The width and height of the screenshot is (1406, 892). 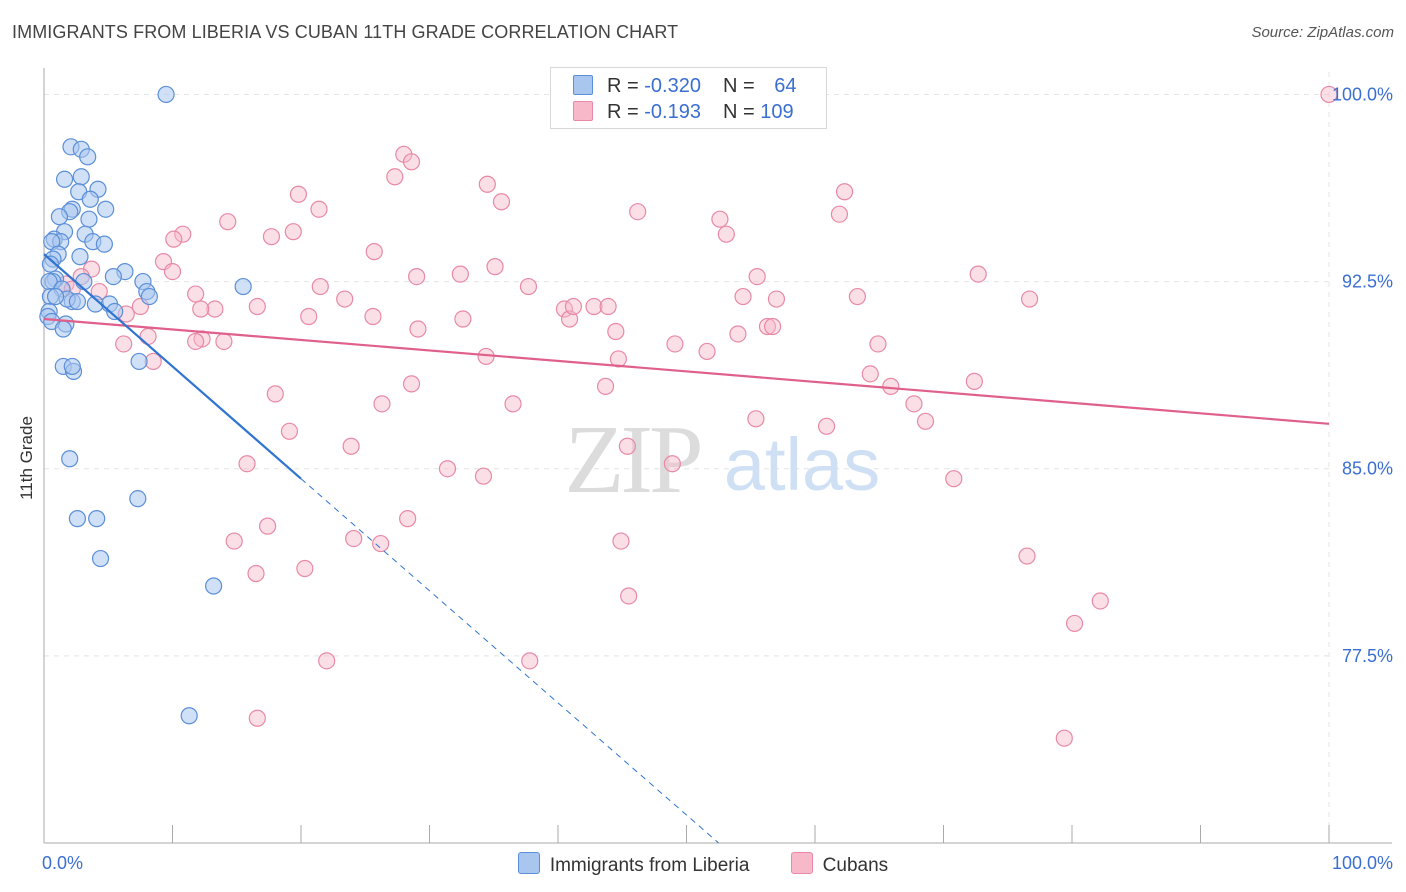 I want to click on liberia-trend-extension, so click(x=509, y=661).